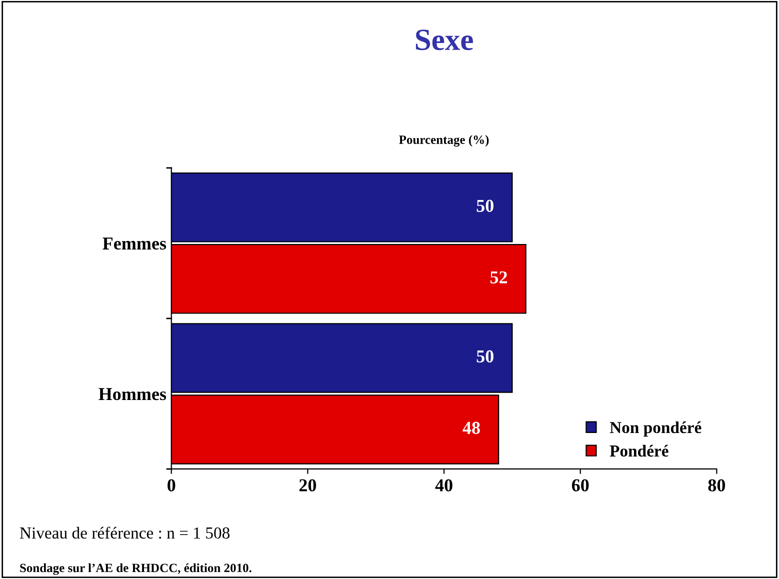 Image resolution: width=779 pixels, height=579 pixels. Describe the element at coordinates (717, 485) in the screenshot. I see `x-tick-label: 80` at that location.